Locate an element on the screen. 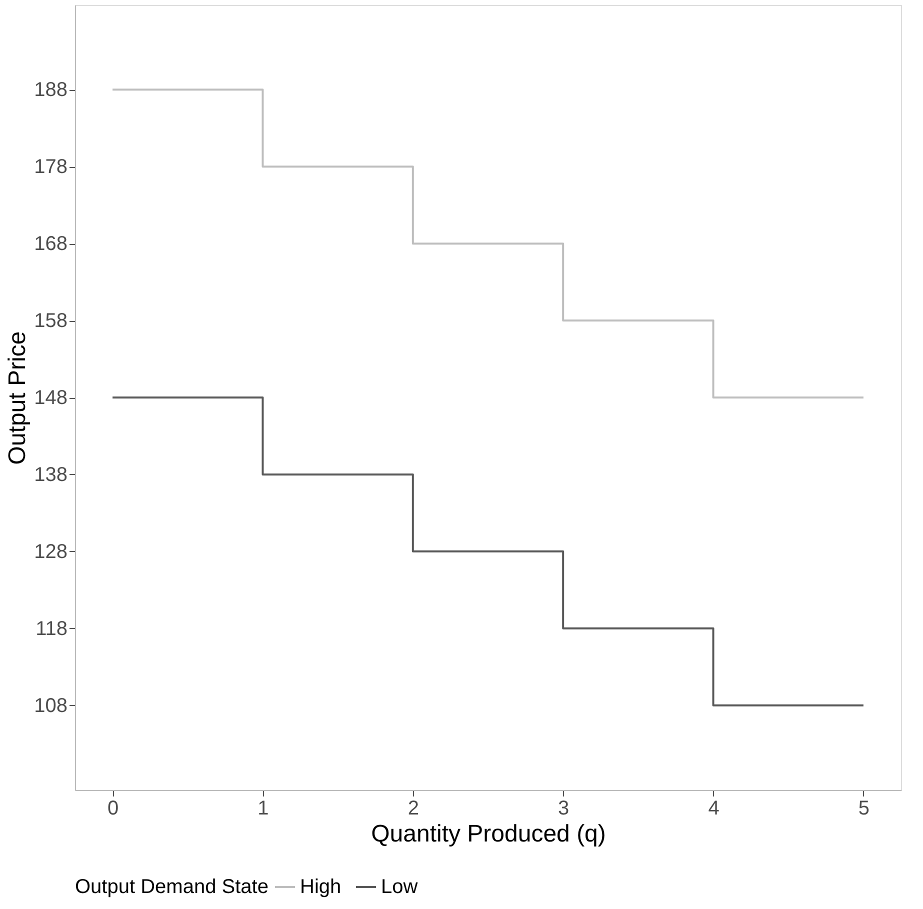 The width and height of the screenshot is (923, 909). y-tick-label: 138 is located at coordinates (51, 475).